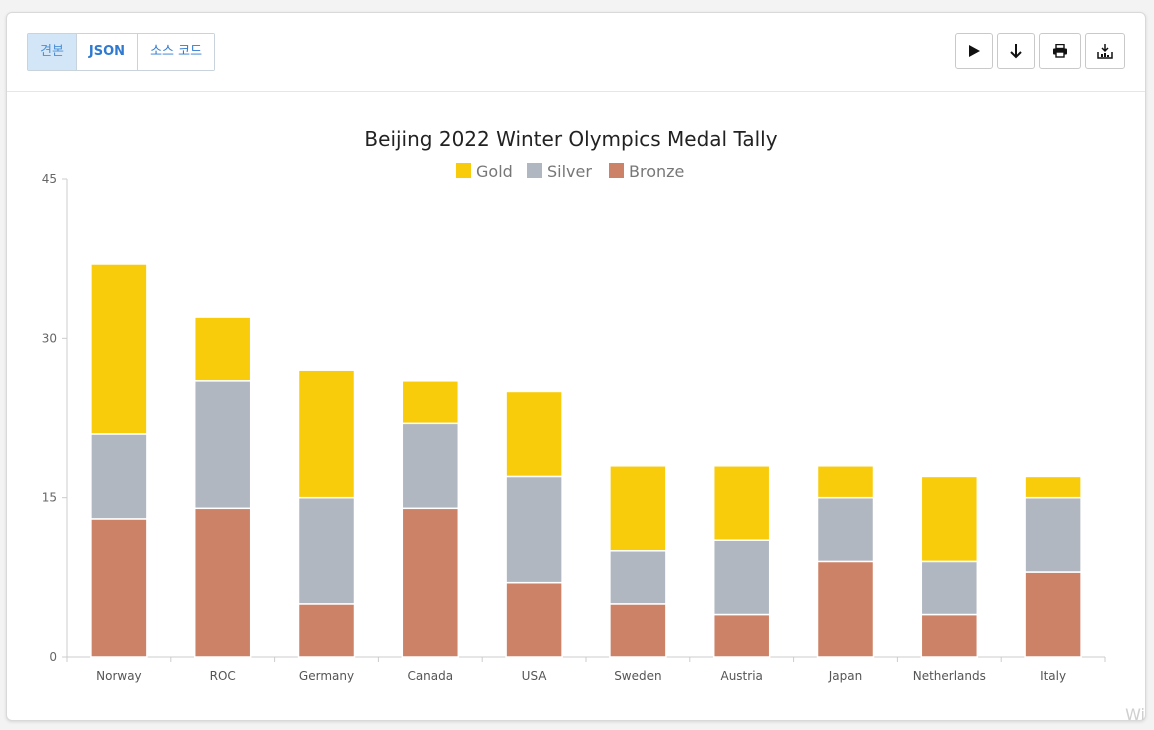  I want to click on tab-sample: 견본, so click(52, 52).